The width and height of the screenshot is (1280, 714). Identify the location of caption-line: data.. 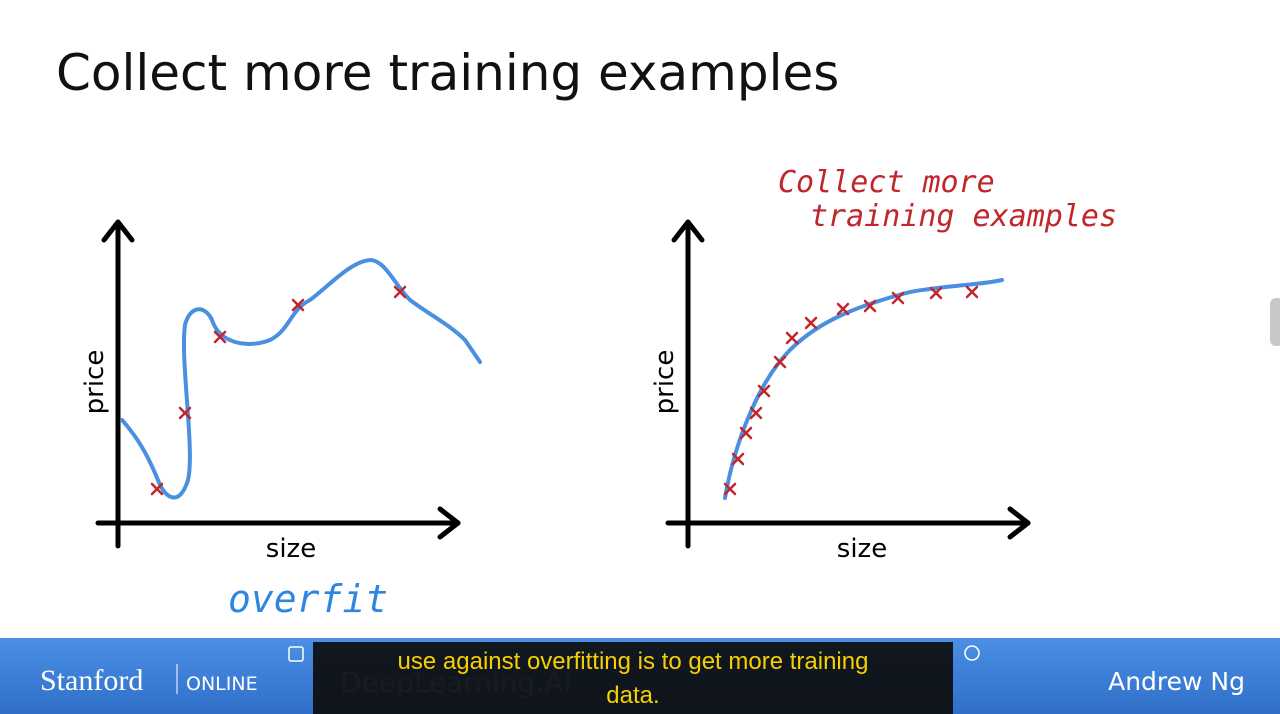
(632, 695).